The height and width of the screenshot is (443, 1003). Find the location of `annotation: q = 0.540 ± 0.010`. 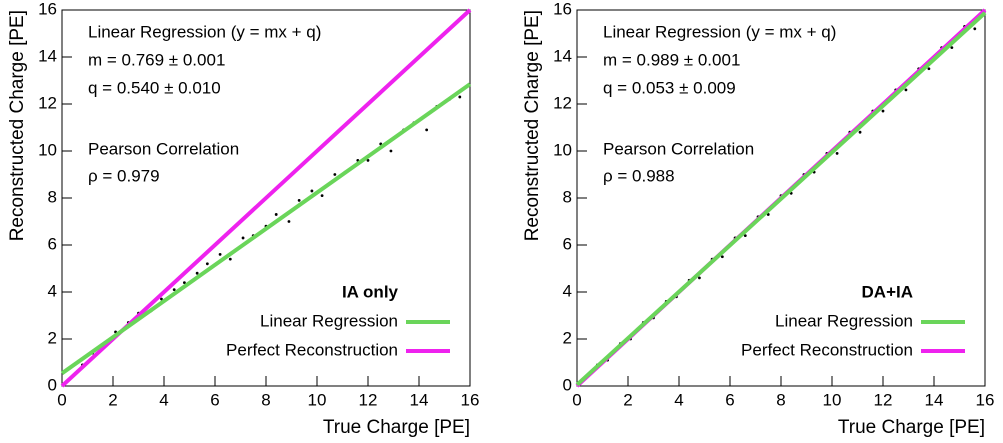

annotation: q = 0.540 ± 0.010 is located at coordinates (154, 87).